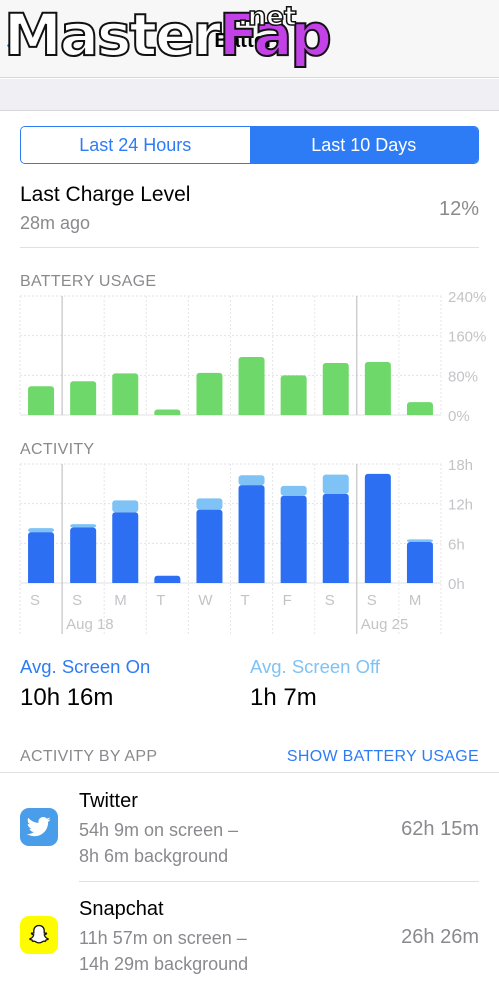  I want to click on y-tick-label: 240%, so click(467, 297).